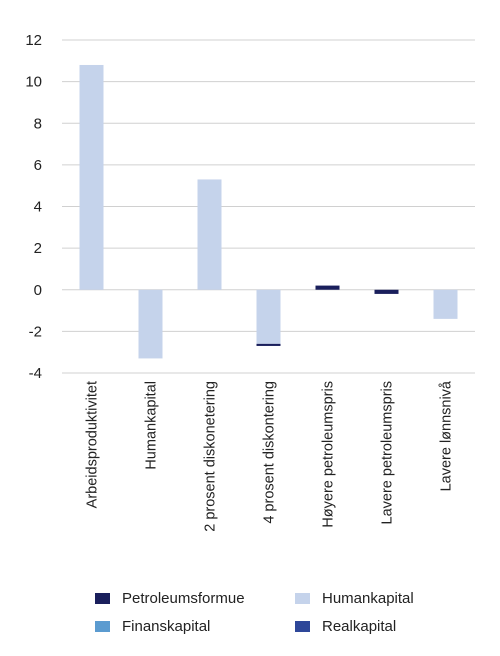 Image resolution: width=500 pixels, height=656 pixels. I want to click on legend-item-humankapital: Humankapital, so click(354, 598).